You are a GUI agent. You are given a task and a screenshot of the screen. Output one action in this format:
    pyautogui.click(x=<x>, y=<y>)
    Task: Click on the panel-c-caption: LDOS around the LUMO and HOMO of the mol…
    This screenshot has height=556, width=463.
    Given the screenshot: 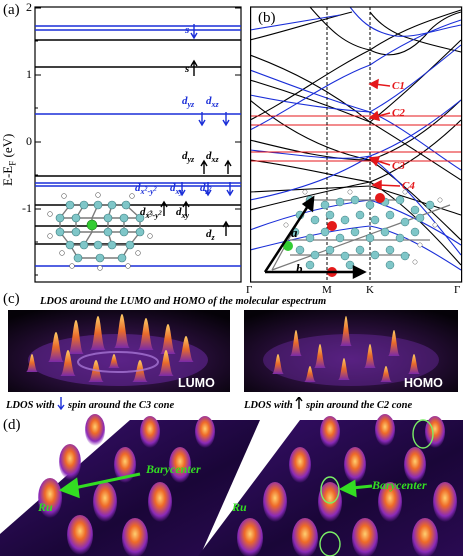 What is the action you would take?
    pyautogui.click(x=183, y=301)
    